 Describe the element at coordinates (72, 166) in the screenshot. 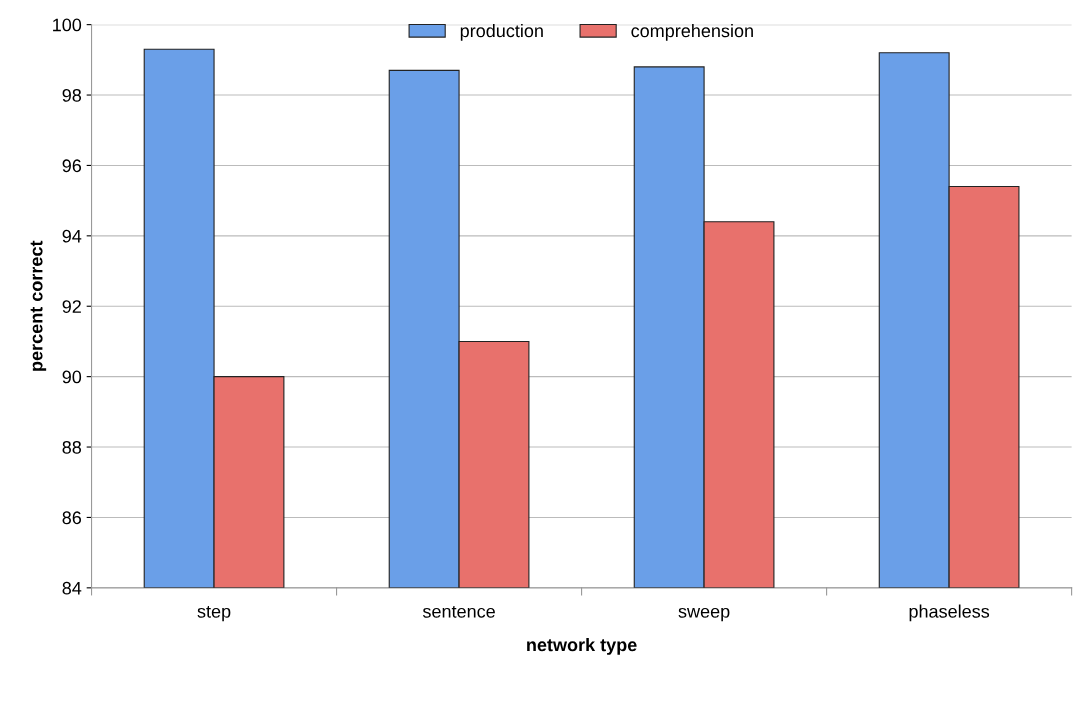

I see `y-tick-label: 96` at that location.